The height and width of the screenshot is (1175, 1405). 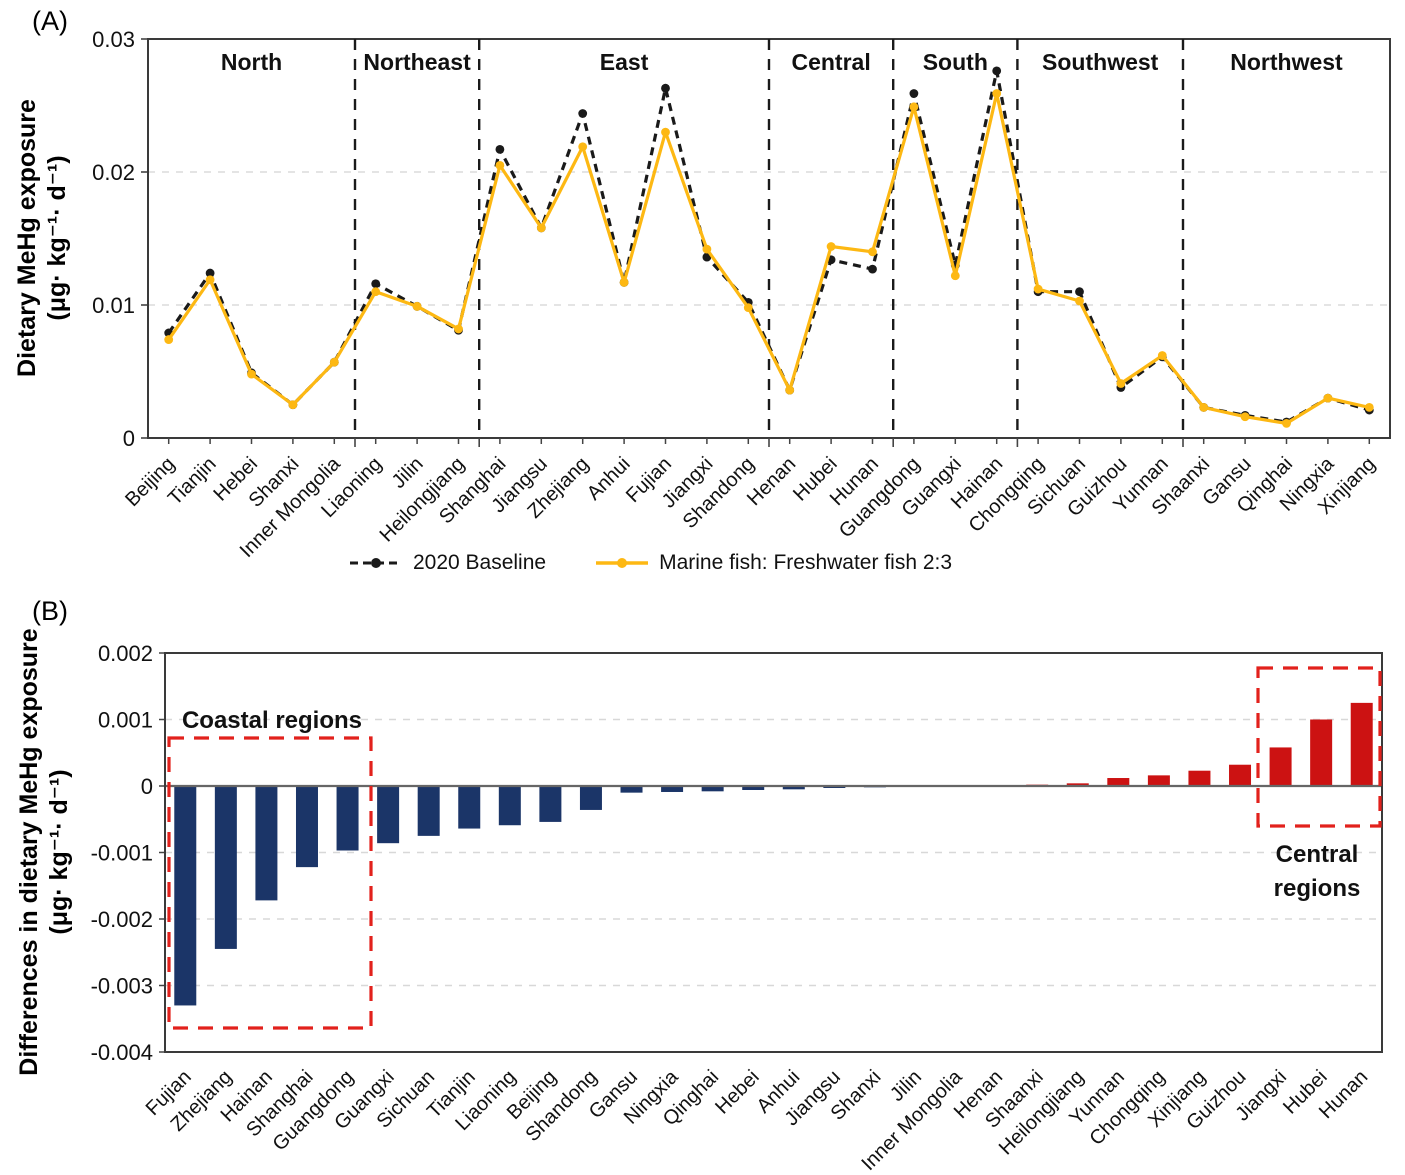 I want to click on baseline-legend-dot, so click(x=375, y=563).